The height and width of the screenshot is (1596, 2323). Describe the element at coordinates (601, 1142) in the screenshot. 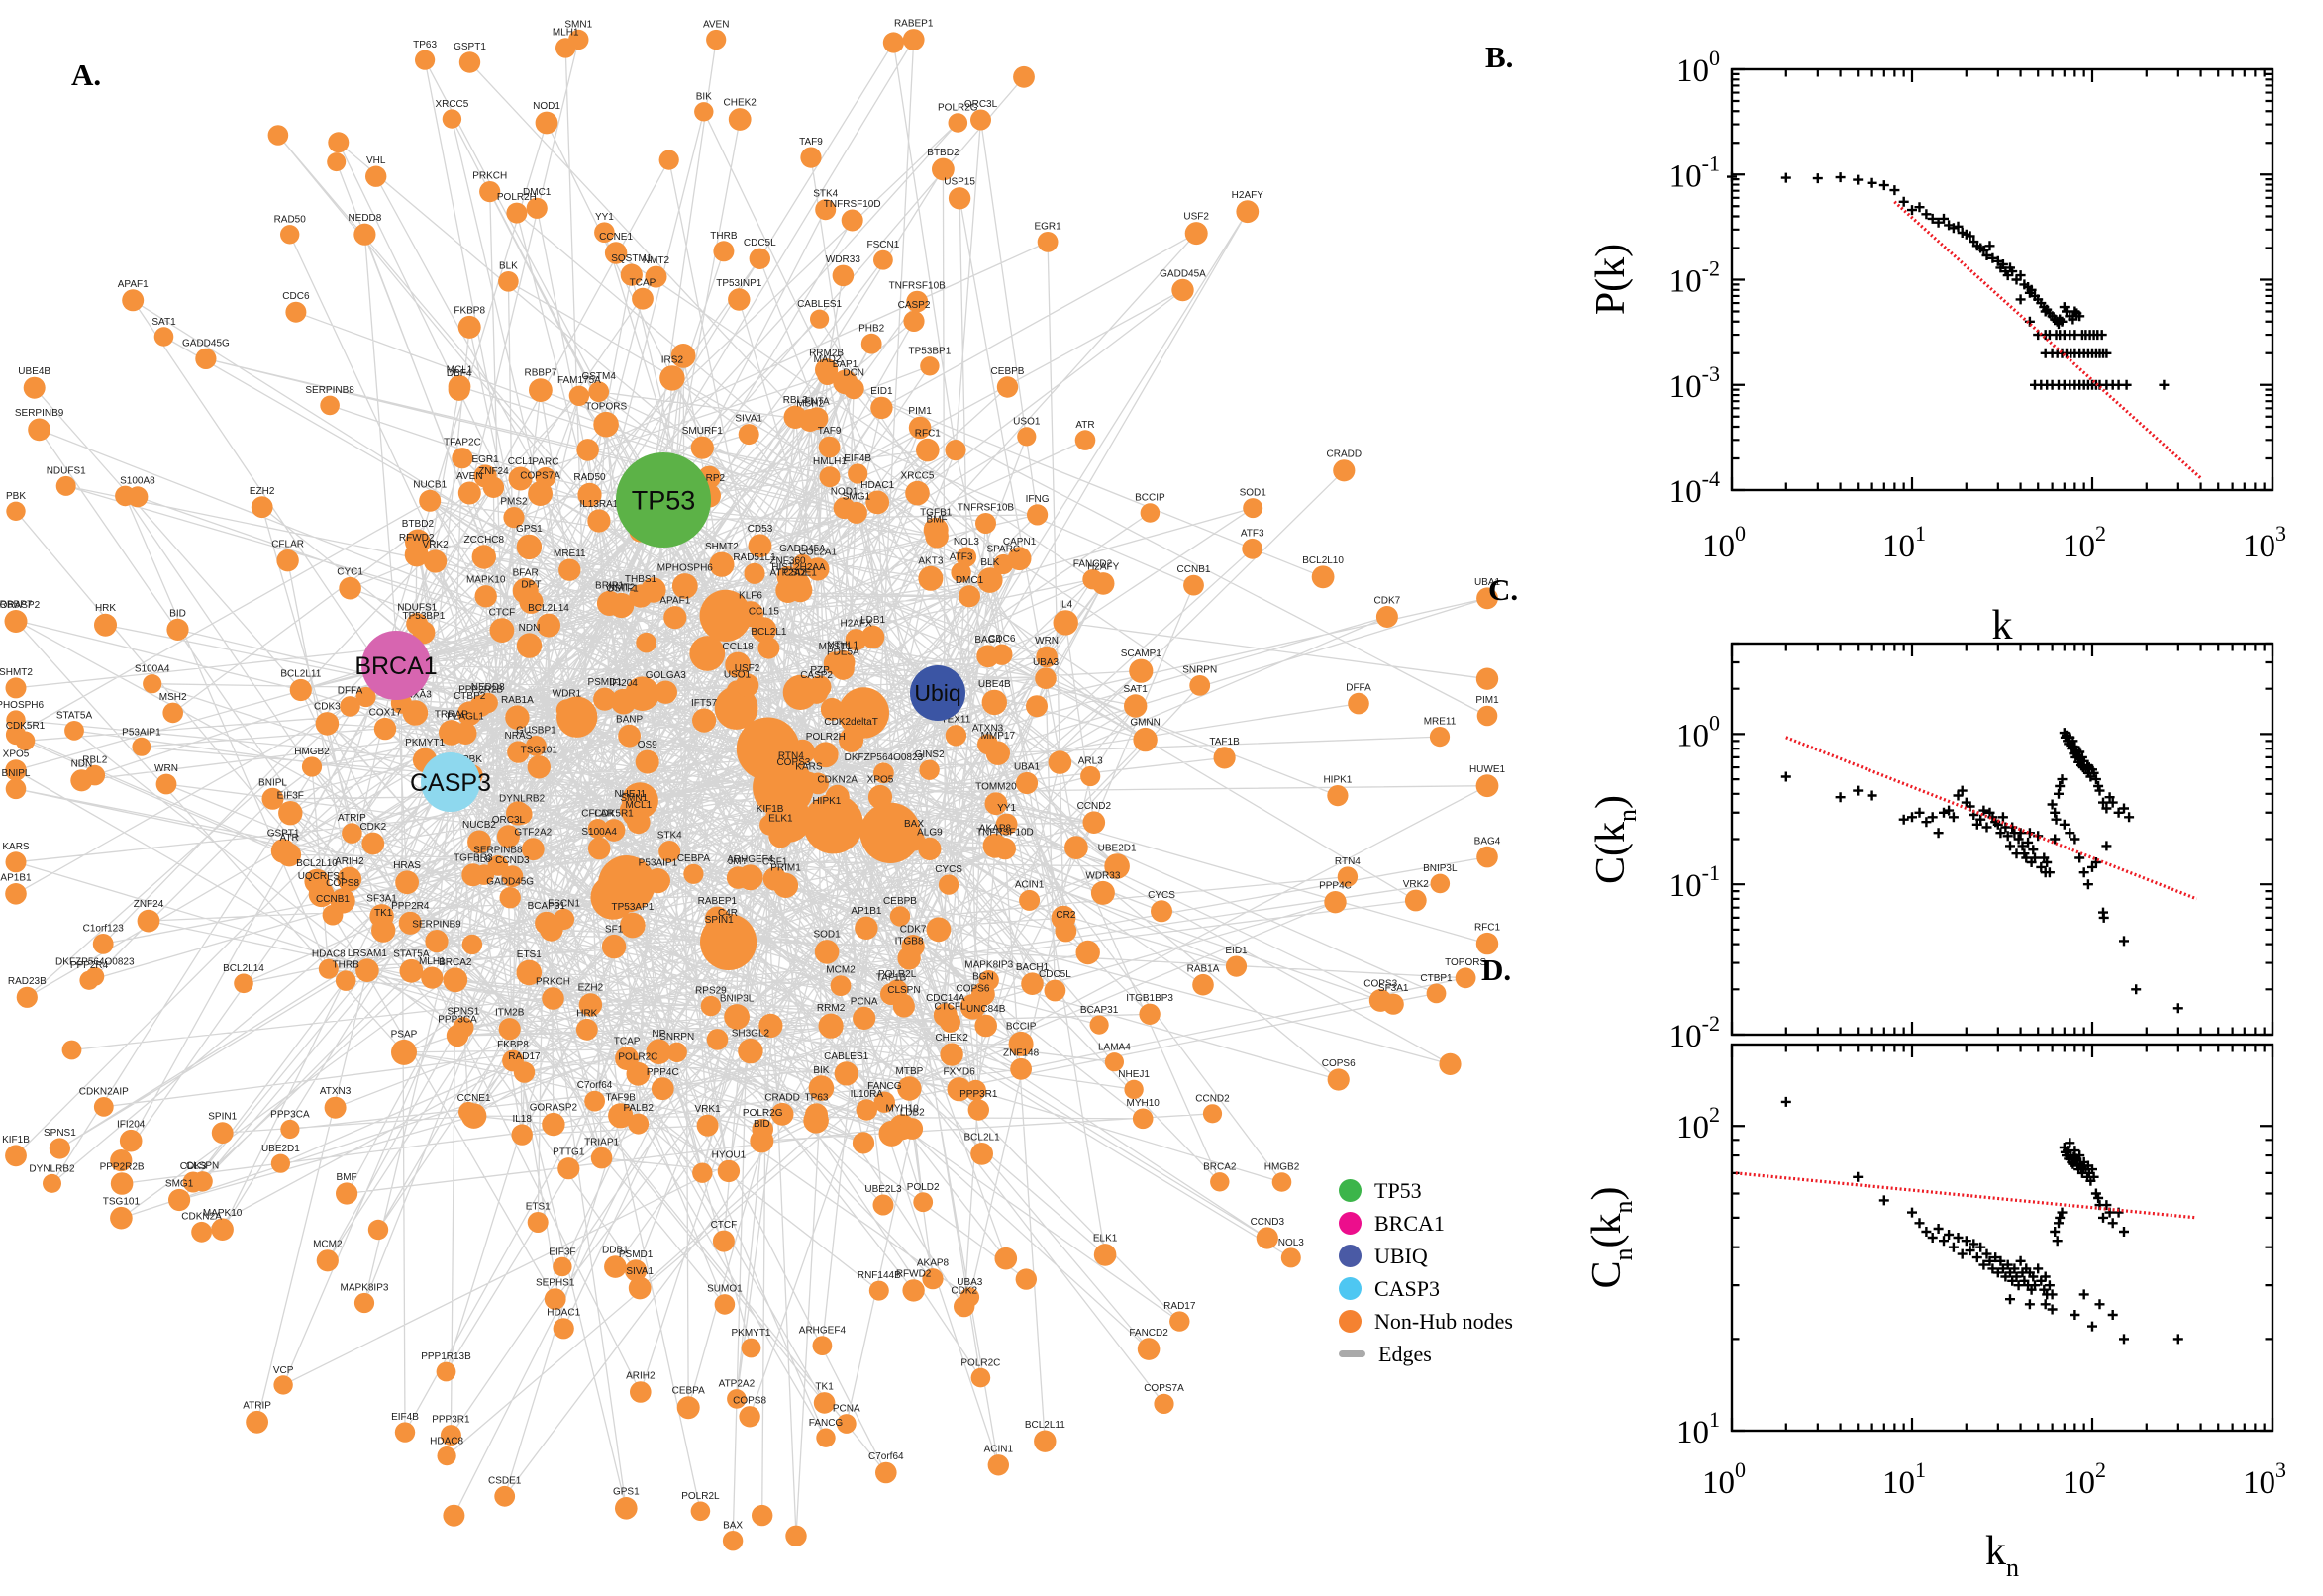

I see `svg-text: TRIAP1` at that location.